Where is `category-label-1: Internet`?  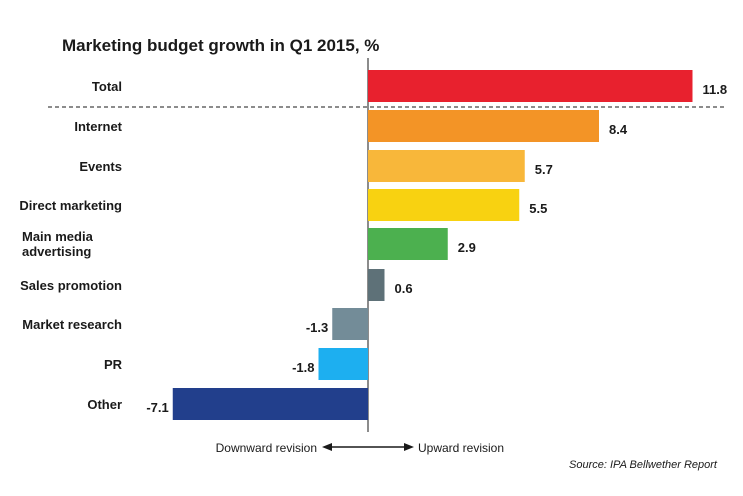
category-label-1: Internet is located at coordinates (98, 126).